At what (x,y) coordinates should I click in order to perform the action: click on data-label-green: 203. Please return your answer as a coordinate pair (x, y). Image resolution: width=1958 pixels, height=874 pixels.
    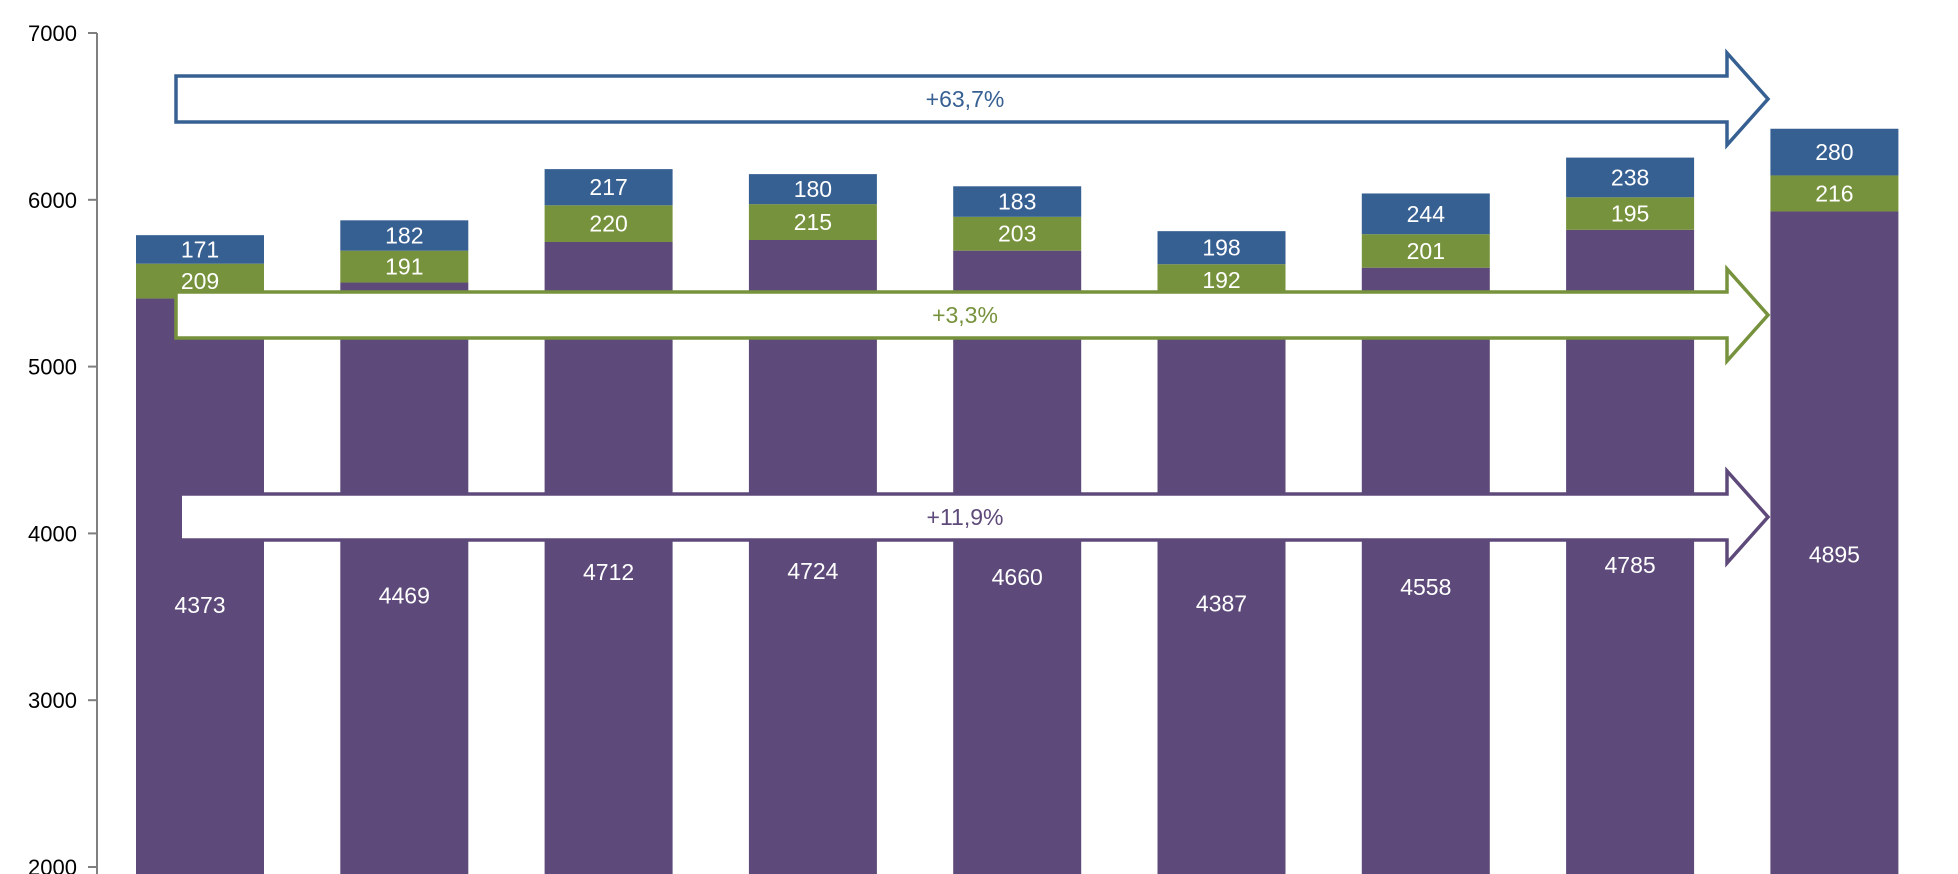
    Looking at the image, I should click on (1017, 234).